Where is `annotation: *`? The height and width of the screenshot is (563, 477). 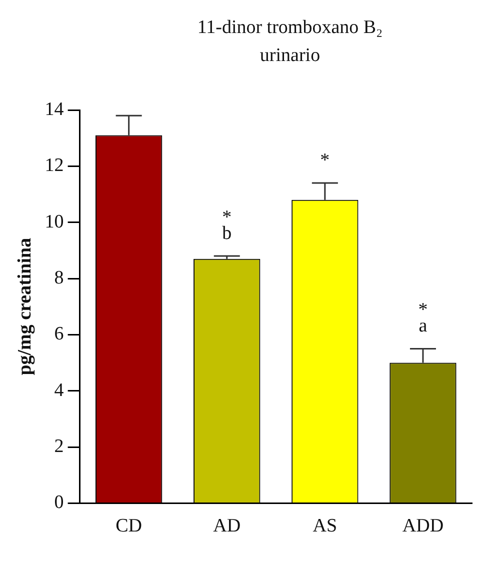 annotation: * is located at coordinates (325, 161).